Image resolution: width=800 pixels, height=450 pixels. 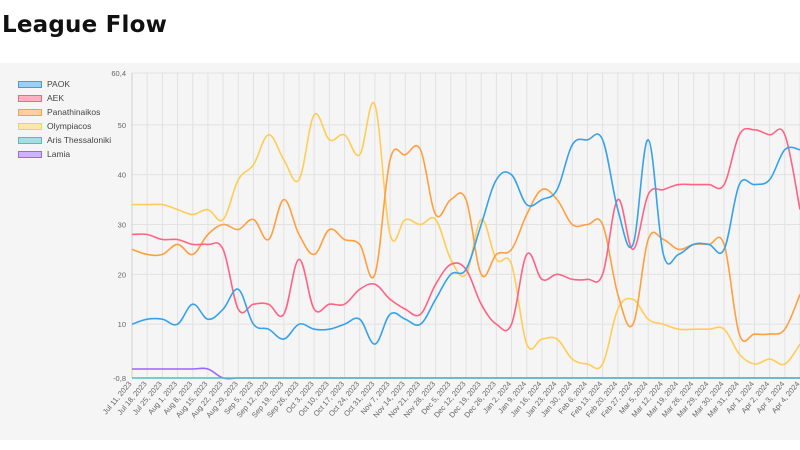 I want to click on page-title: League Flow, so click(x=85, y=25).